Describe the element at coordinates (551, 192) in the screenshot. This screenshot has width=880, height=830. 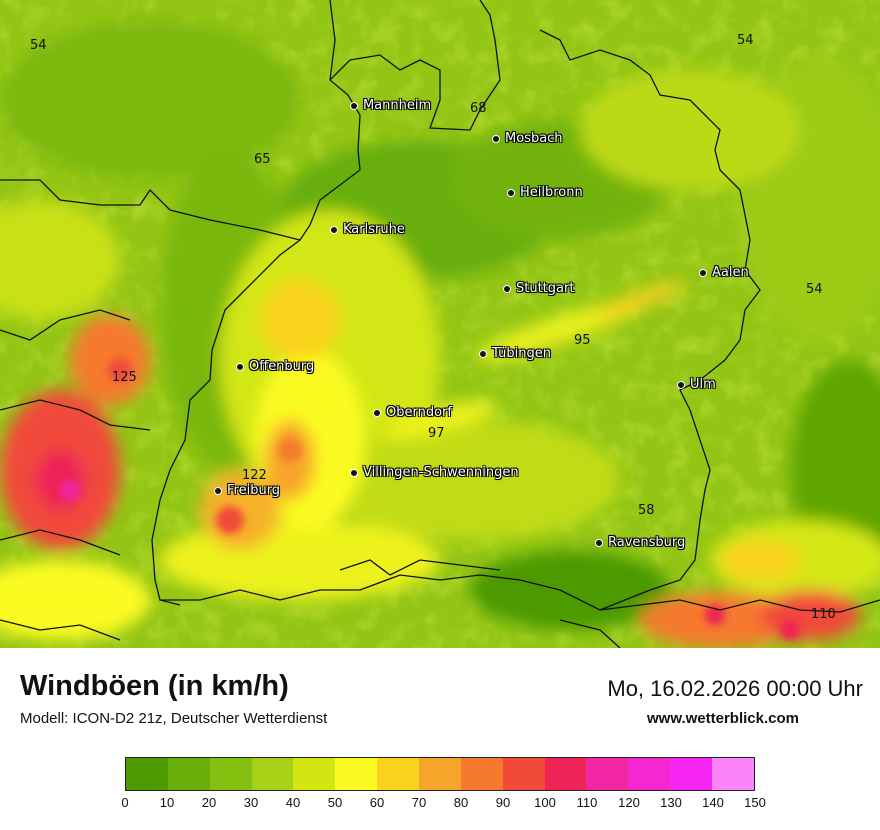
I see `city-name: Heilbronn` at that location.